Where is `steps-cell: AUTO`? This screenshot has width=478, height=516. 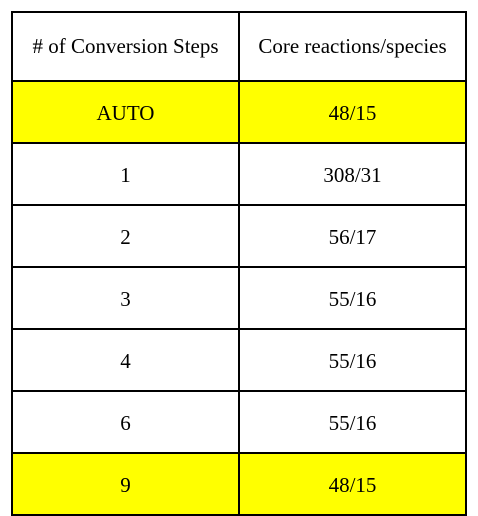 steps-cell: AUTO is located at coordinates (125, 112).